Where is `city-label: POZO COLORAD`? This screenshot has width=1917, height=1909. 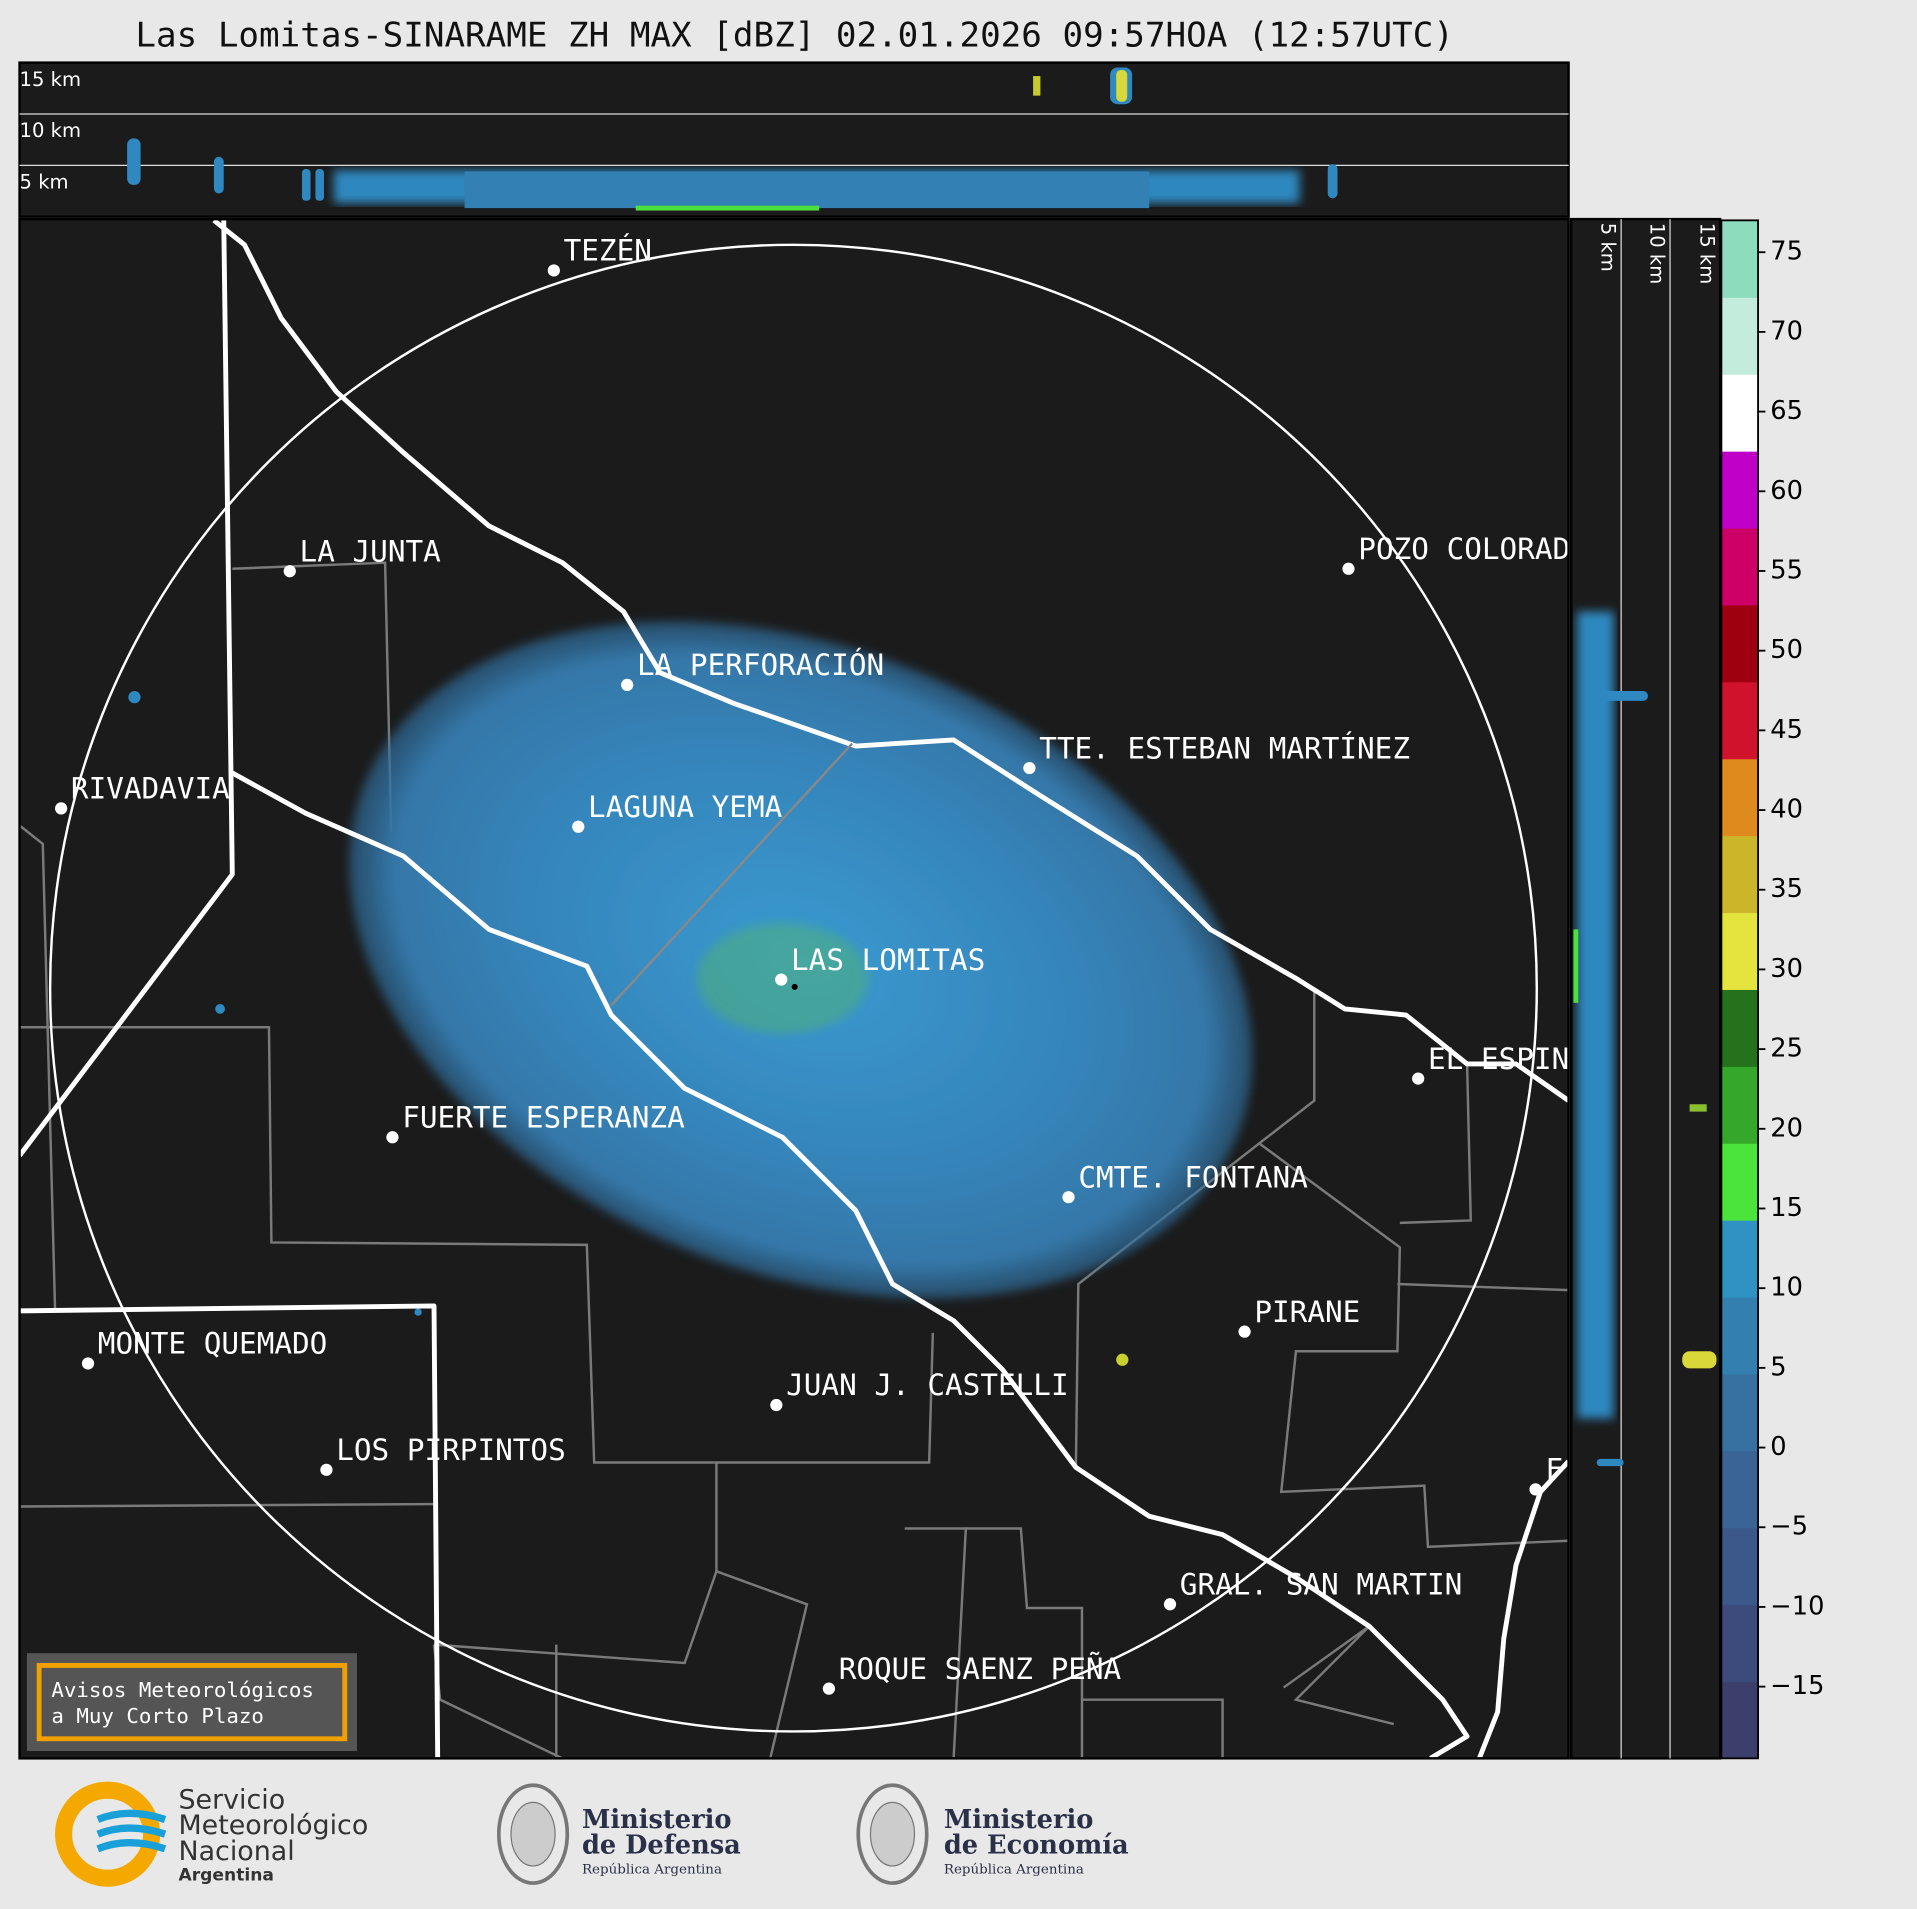 city-label: POZO COLORAD is located at coordinates (1464, 549).